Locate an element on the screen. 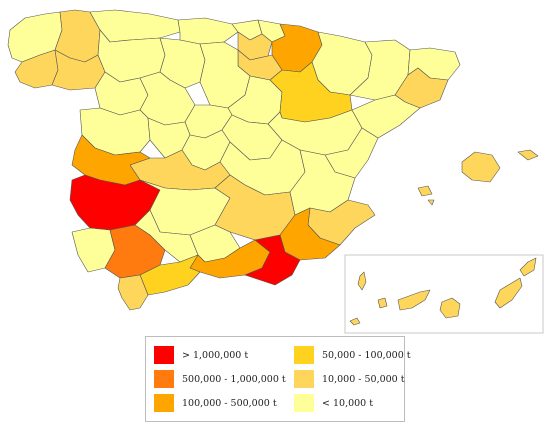  legend-label: 10,000 - 50,000 t is located at coordinates (363, 379).